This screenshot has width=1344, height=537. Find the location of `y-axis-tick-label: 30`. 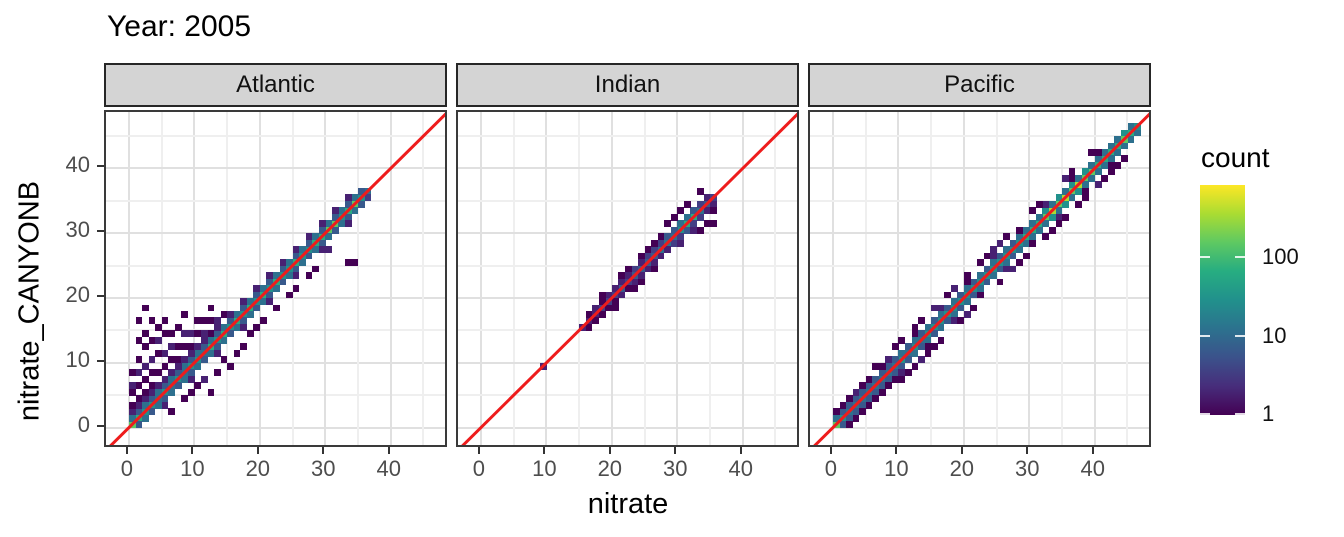

y-axis-tick-label: 30 is located at coordinates (77, 230).